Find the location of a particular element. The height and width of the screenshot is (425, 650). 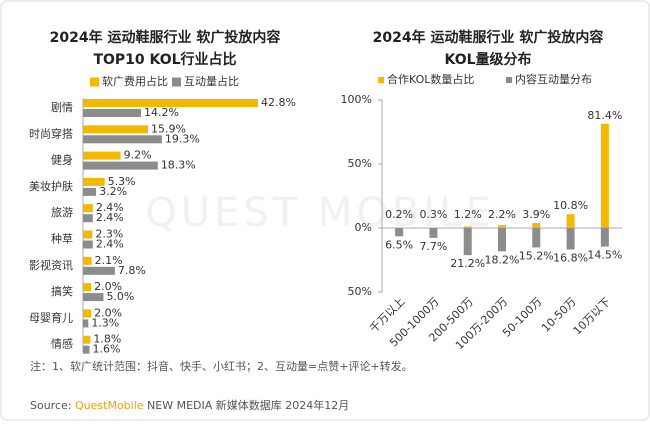

value-label: 5.0% is located at coordinates (120, 296).